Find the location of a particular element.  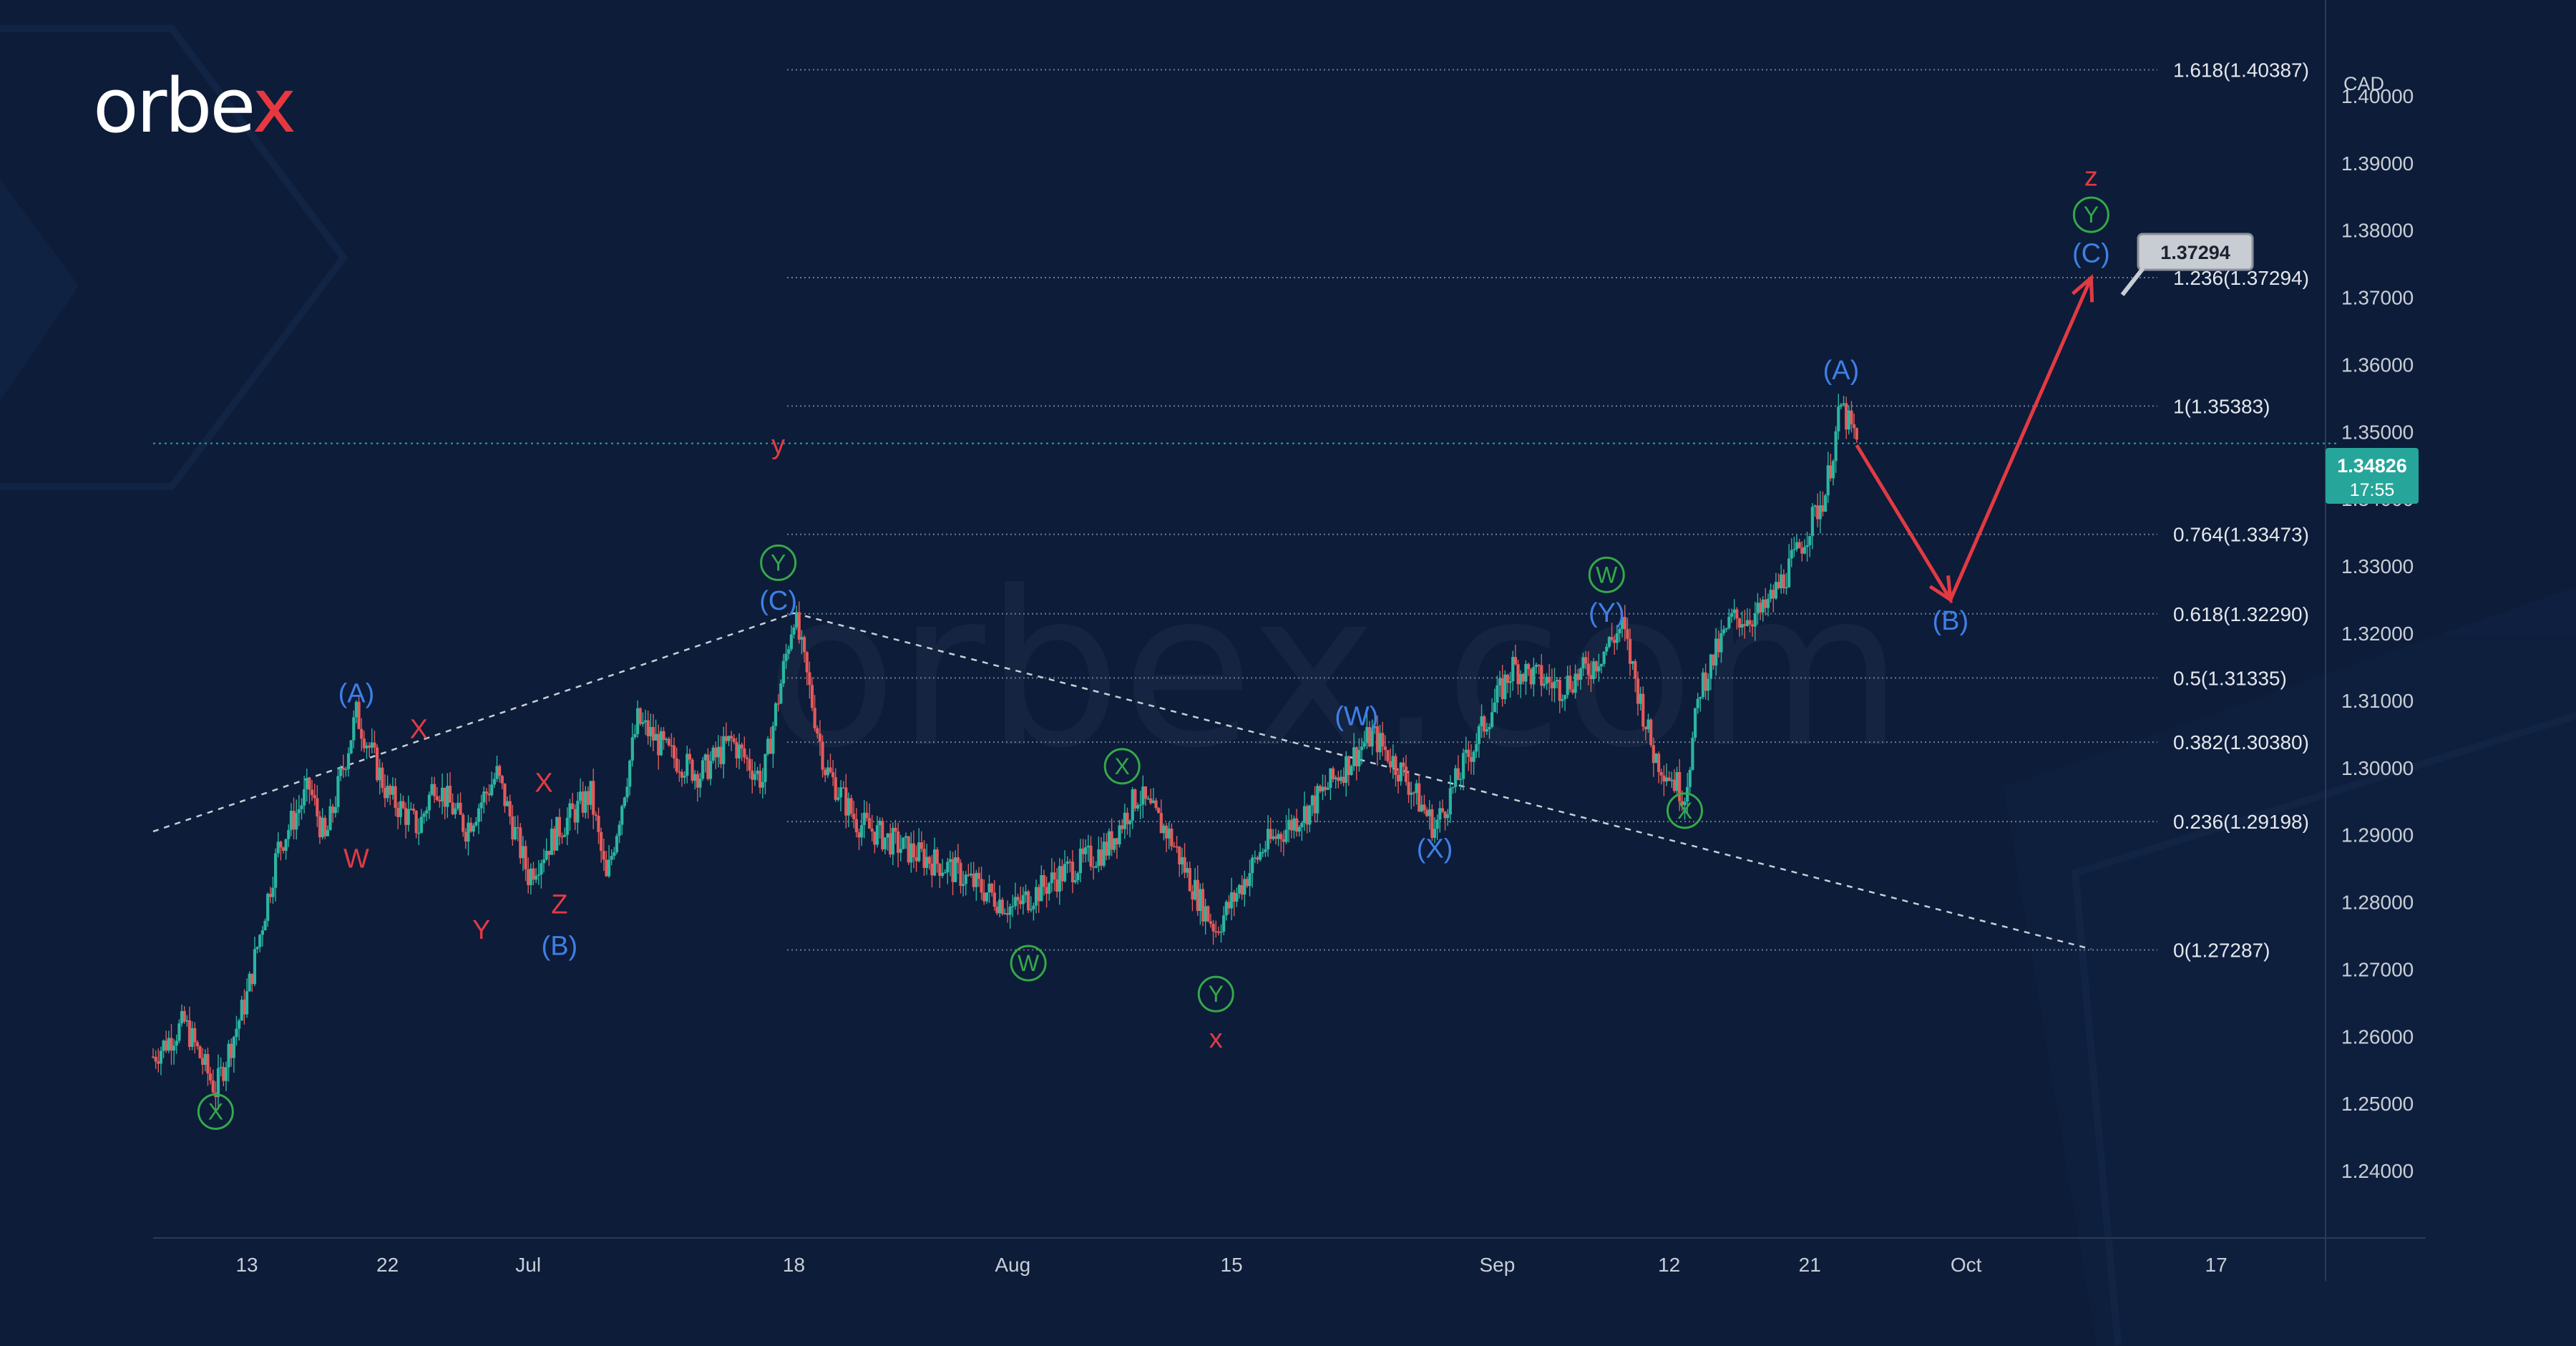

projection-arrowhead is located at coordinates (1940, 589).